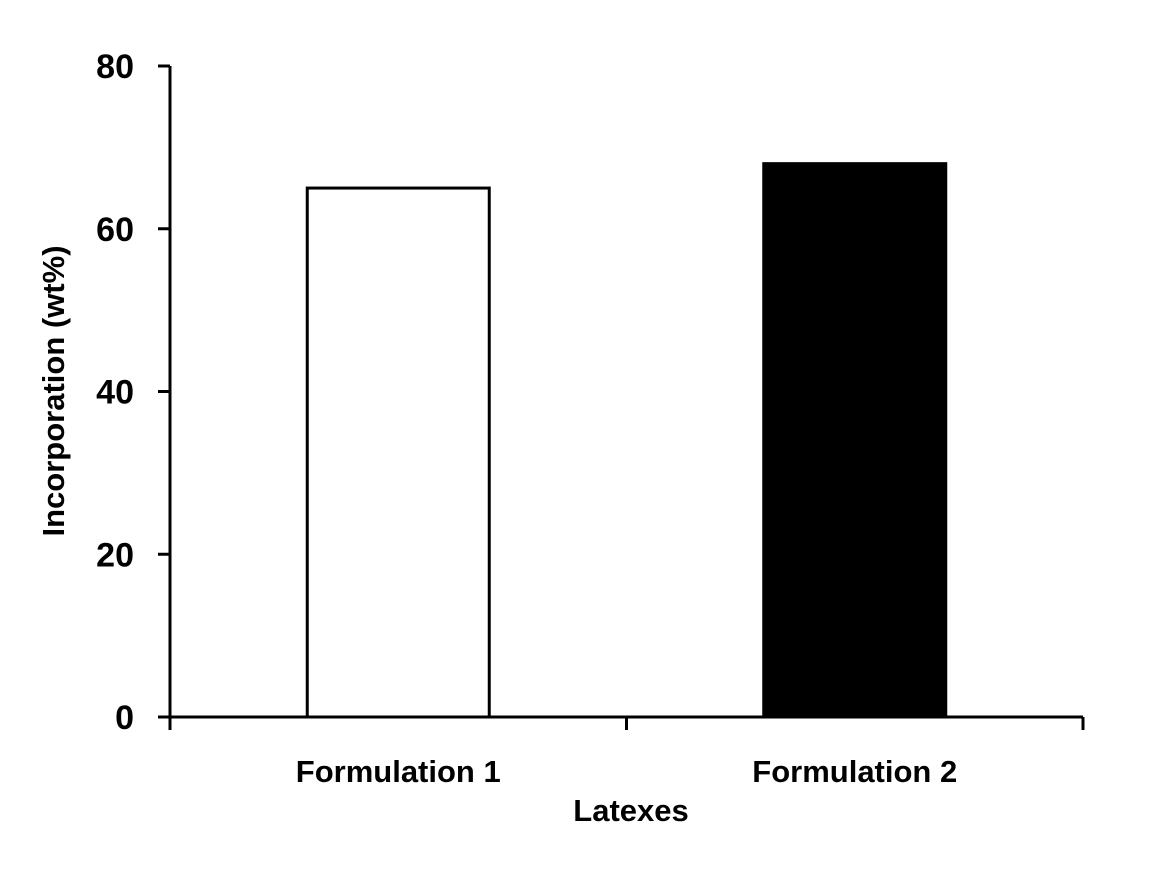 The image size is (1170, 878). Describe the element at coordinates (115, 230) in the screenshot. I see `y-tick-label: 60` at that location.